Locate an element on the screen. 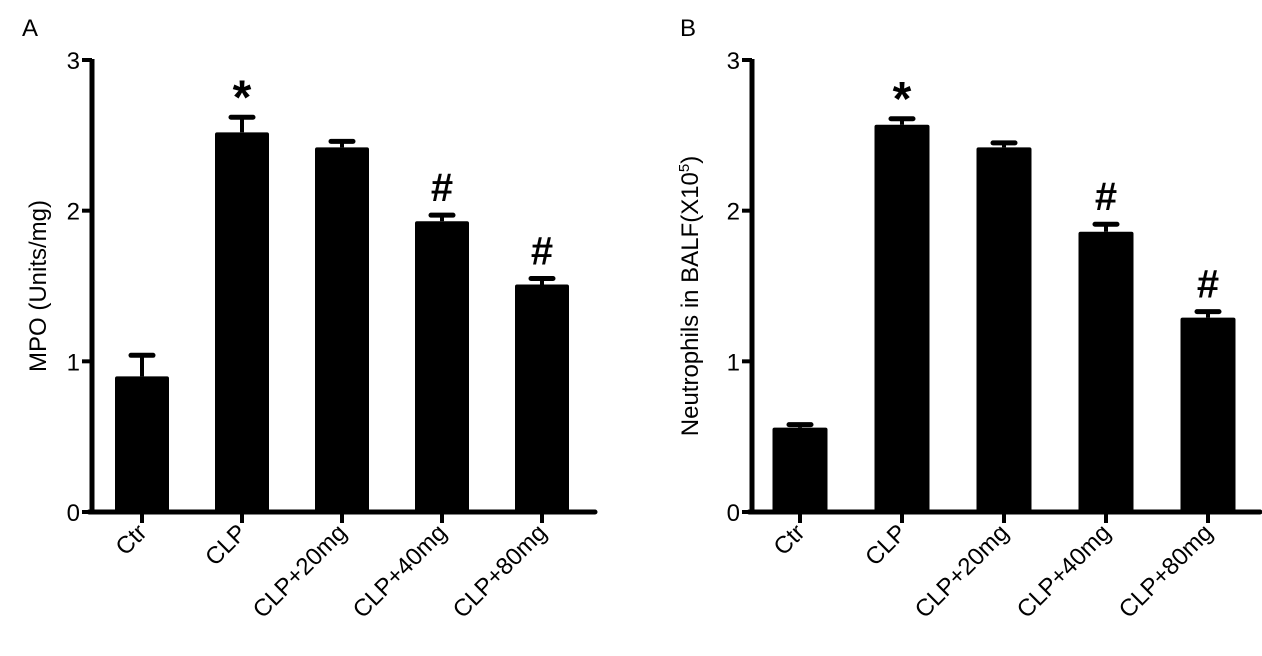 Image resolution: width=1262 pixels, height=656 pixels. panel-a-y-axis-label: MPO (Units/mg) is located at coordinates (38, 286).